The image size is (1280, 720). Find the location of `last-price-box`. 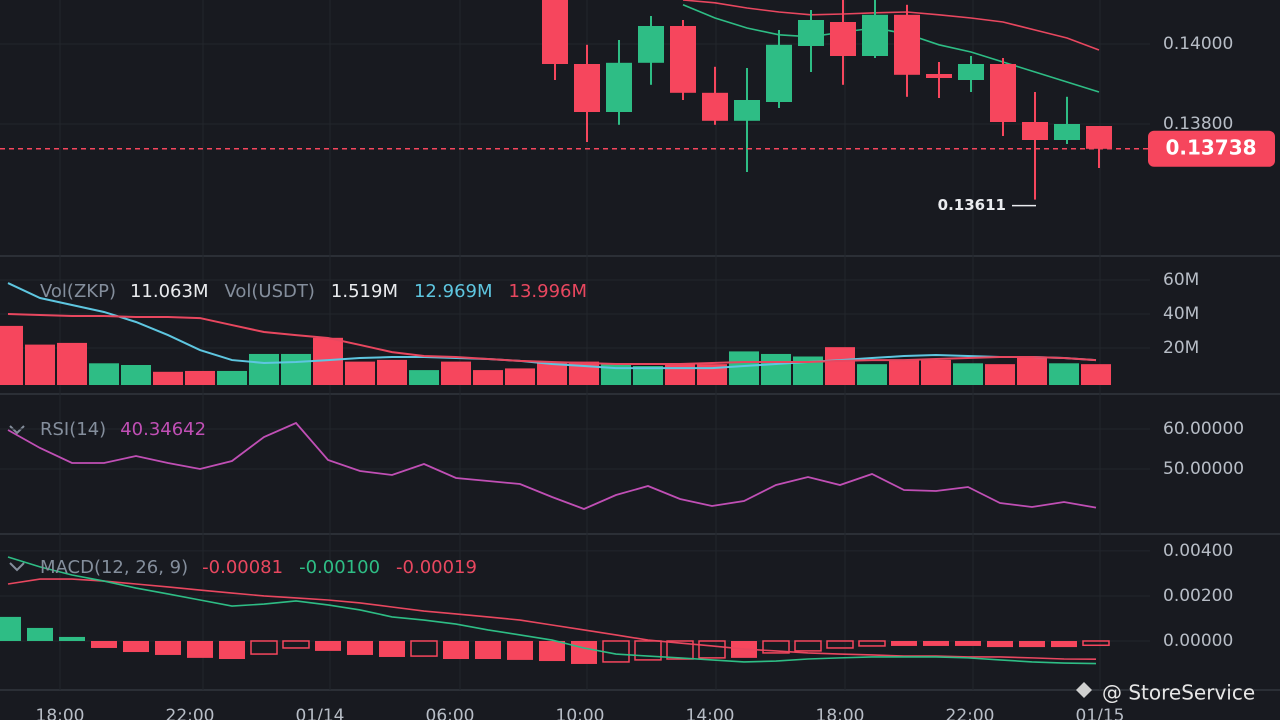

last-price-box is located at coordinates (1211, 148).